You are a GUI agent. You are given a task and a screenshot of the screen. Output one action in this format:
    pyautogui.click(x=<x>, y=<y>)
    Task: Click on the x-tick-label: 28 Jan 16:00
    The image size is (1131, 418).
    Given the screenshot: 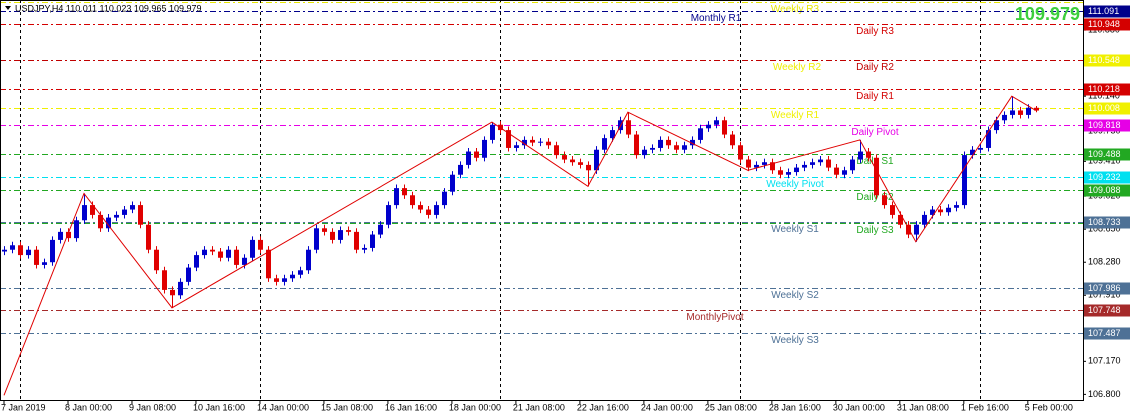 What is the action you would take?
    pyautogui.click(x=795, y=407)
    